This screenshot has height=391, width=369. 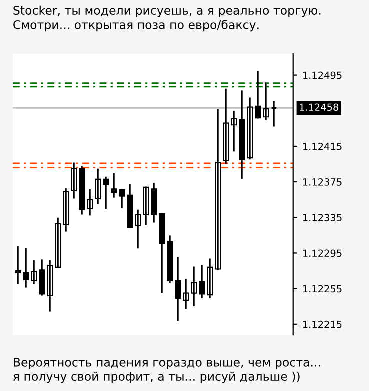 I want to click on ref-line-label: 1.12458, so click(x=319, y=108).